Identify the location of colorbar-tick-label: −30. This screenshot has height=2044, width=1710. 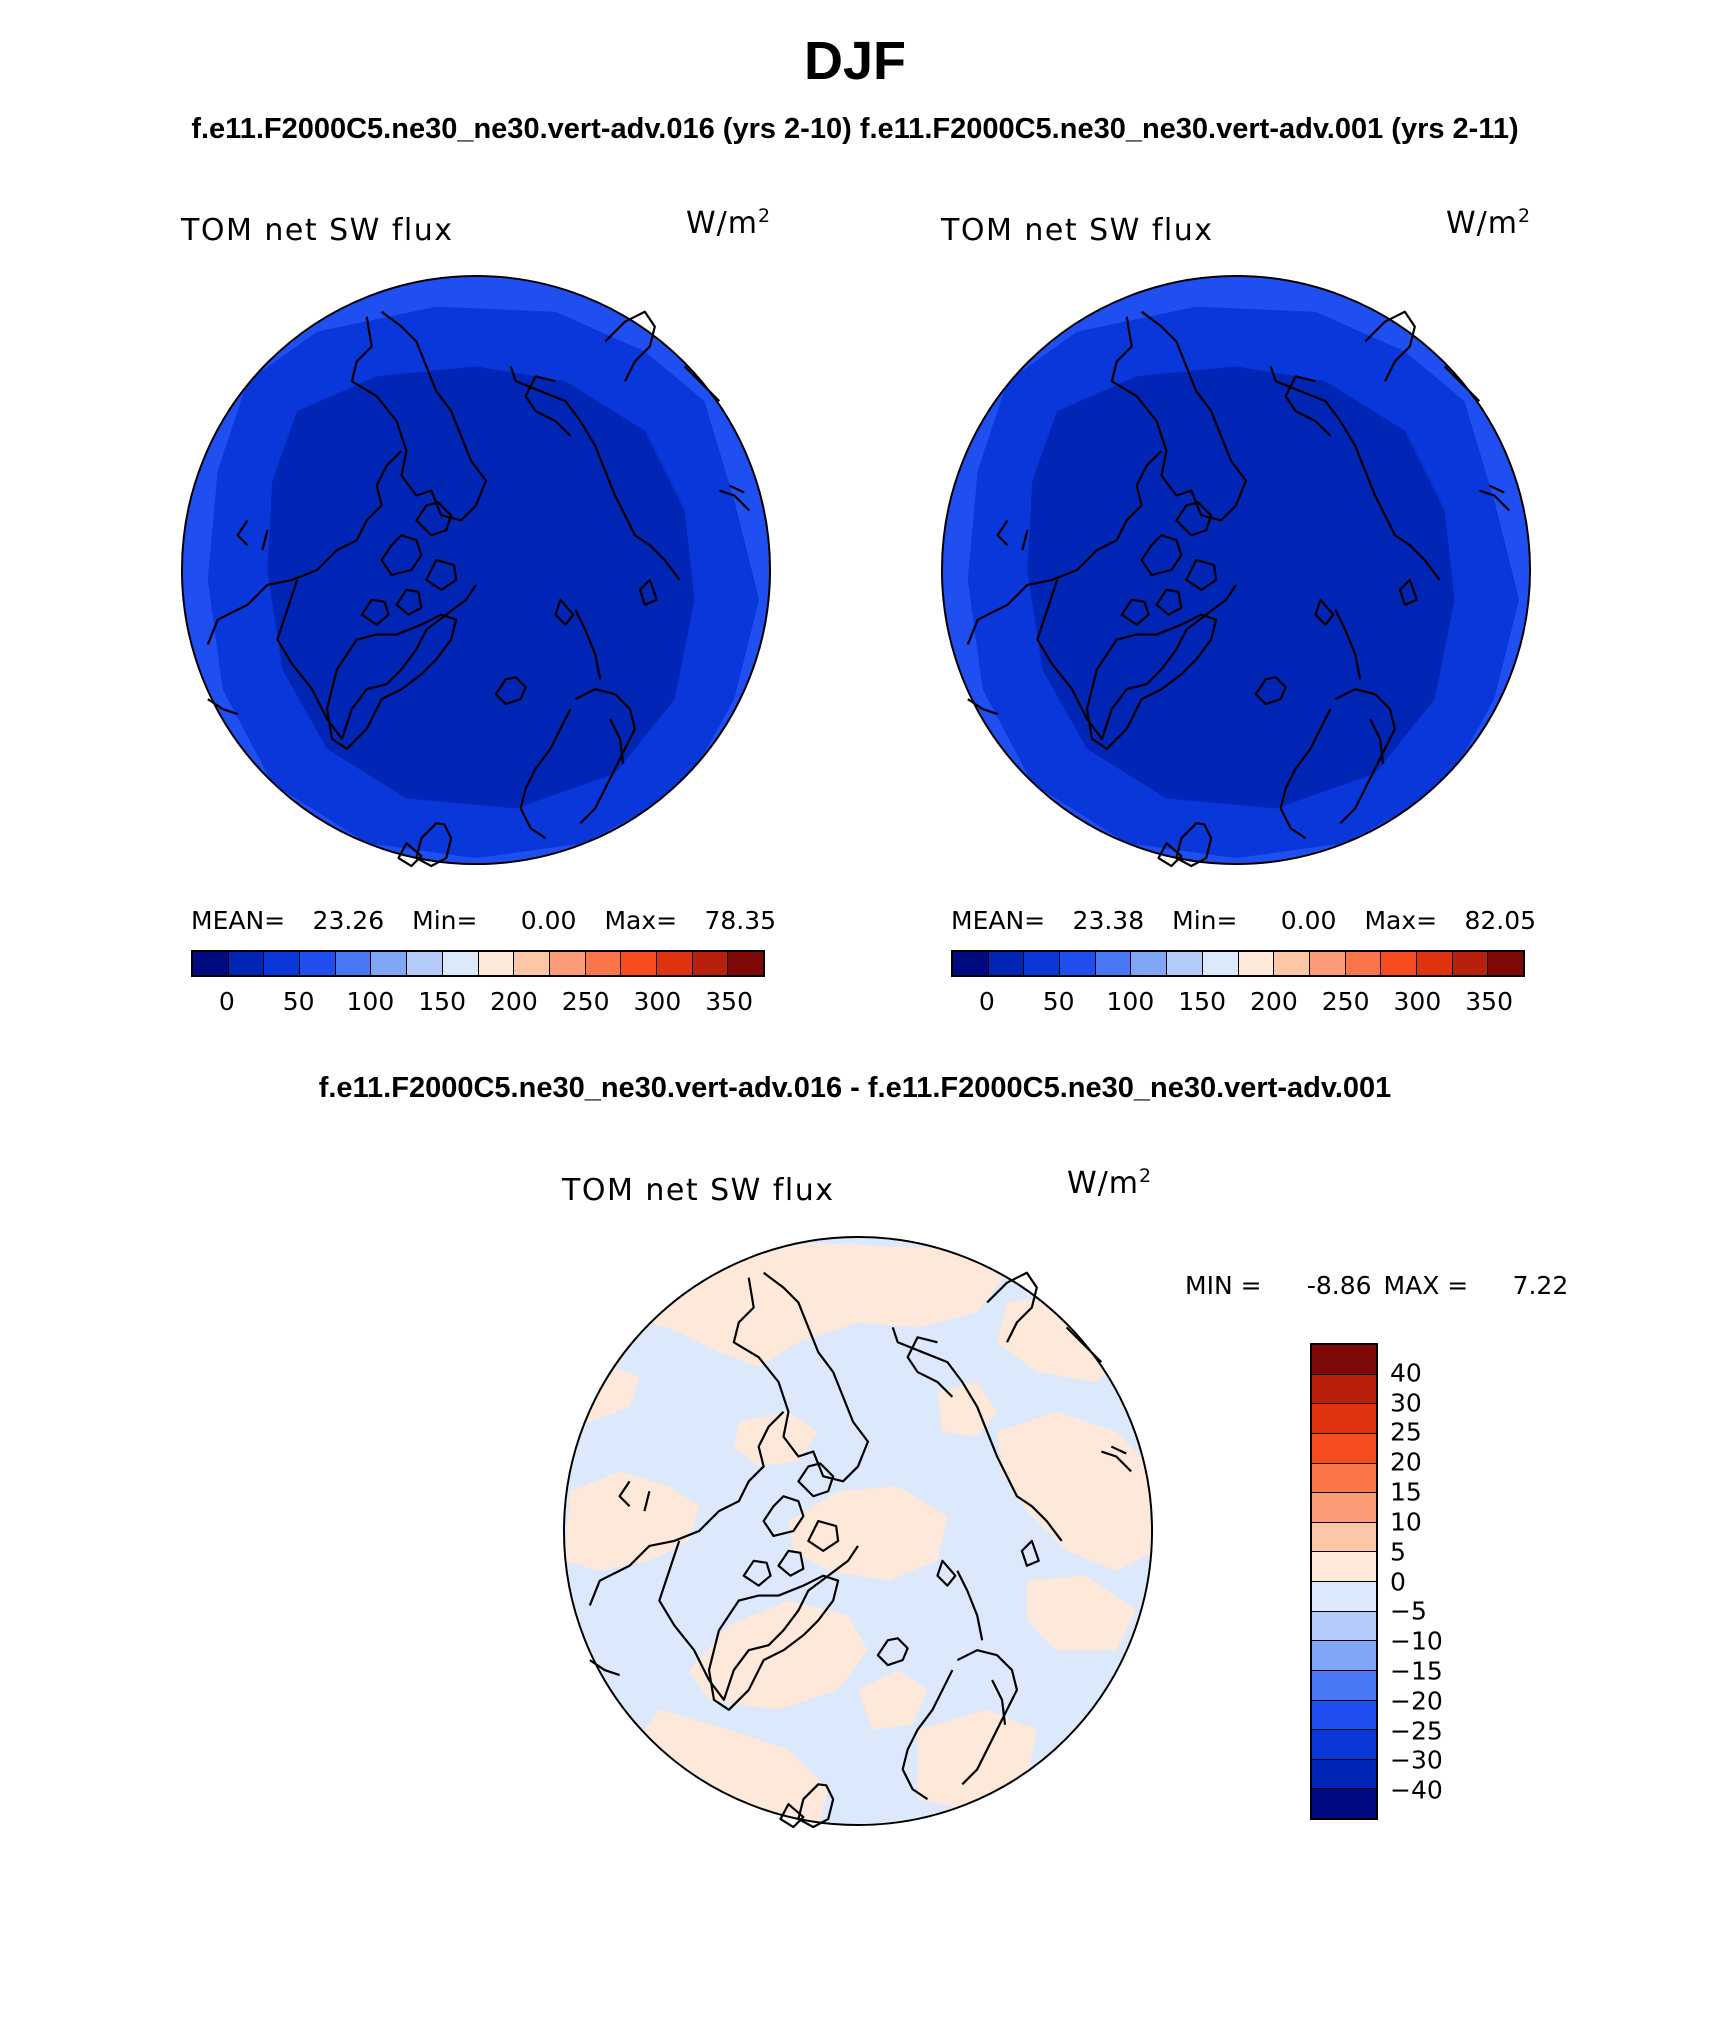
(1416, 1760).